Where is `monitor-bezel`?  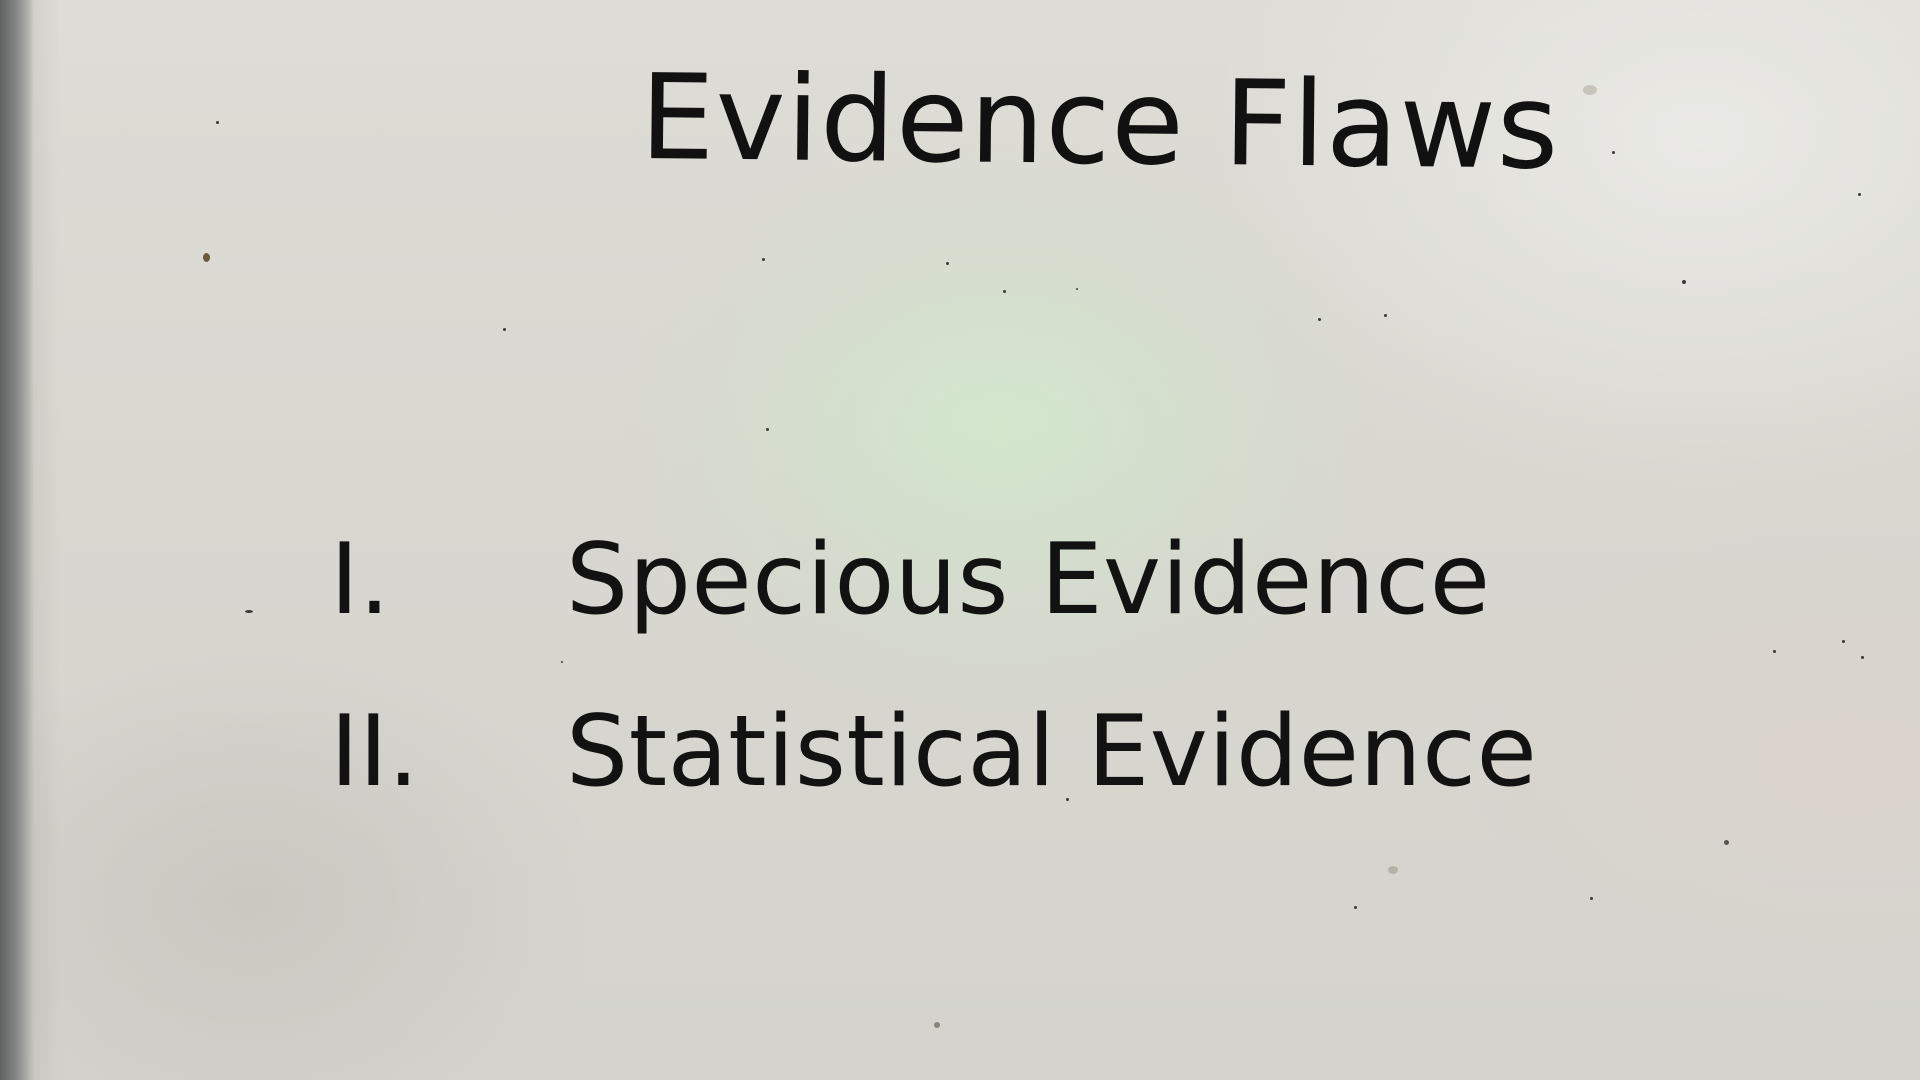 monitor-bezel is located at coordinates (17, 540).